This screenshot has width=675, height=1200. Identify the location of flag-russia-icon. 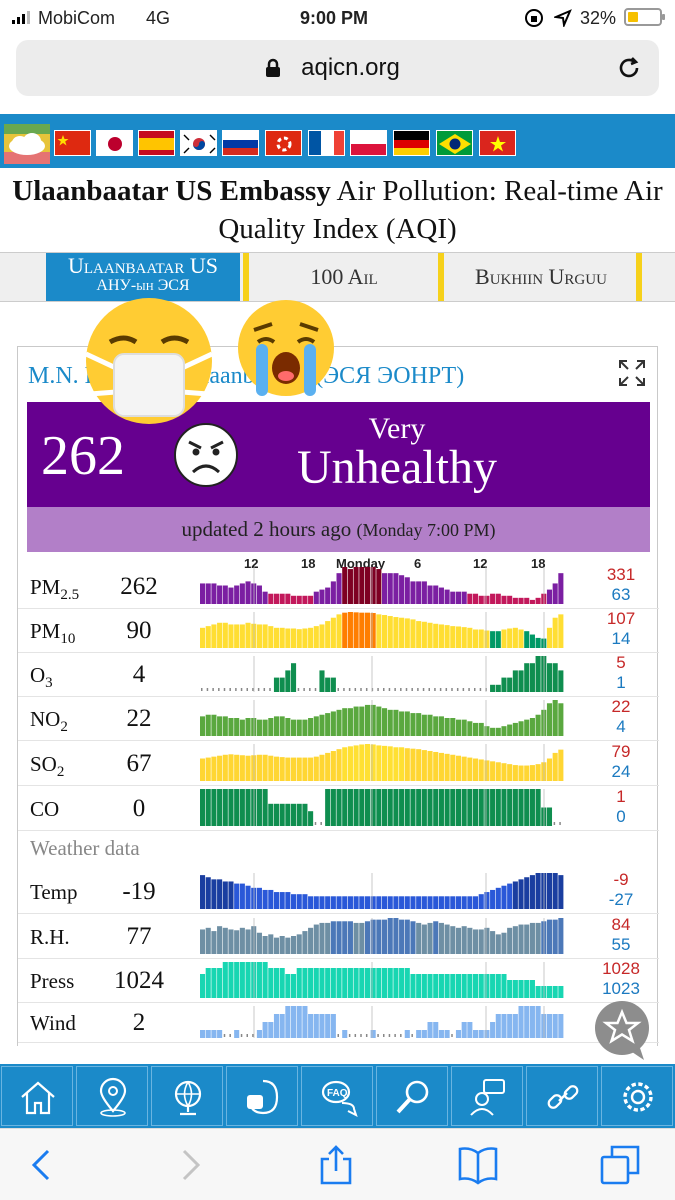
(240, 143).